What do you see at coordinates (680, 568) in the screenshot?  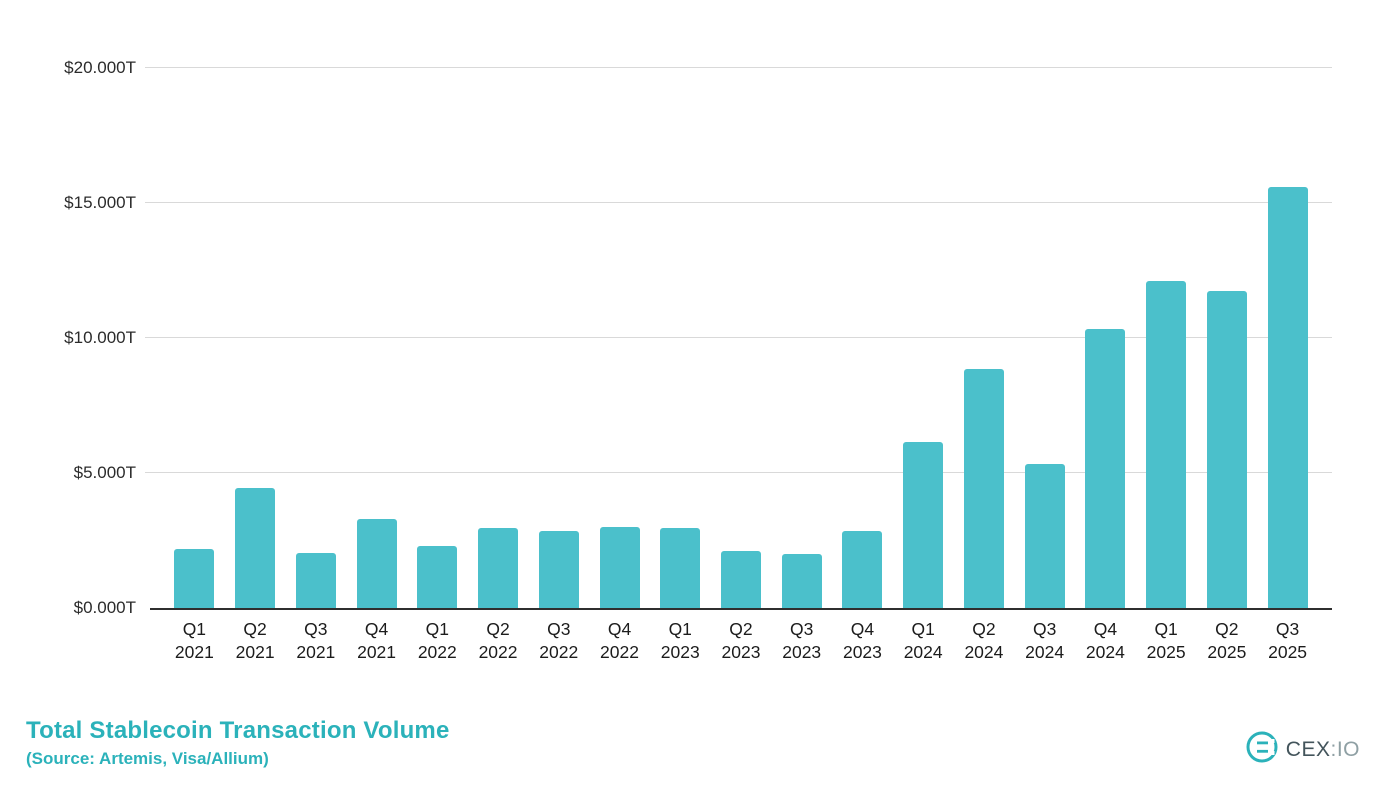 I see `bar-Q1-2023` at bounding box center [680, 568].